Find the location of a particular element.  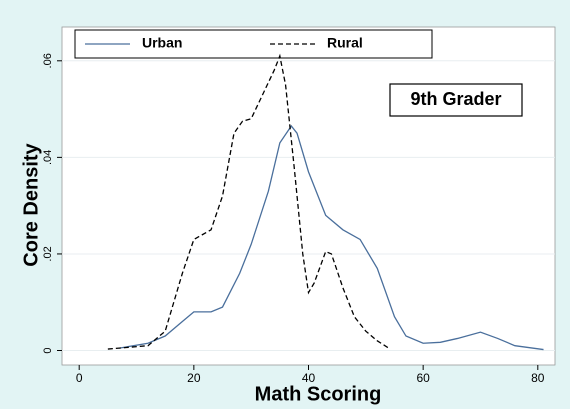

legend-label: Rural is located at coordinates (345, 43).